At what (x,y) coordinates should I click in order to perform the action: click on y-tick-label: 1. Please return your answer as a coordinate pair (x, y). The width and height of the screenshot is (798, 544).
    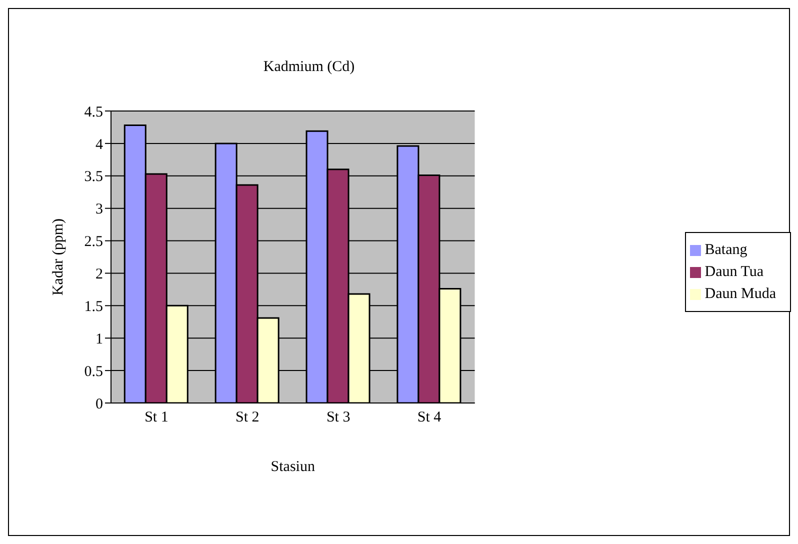
    Looking at the image, I should click on (99, 339).